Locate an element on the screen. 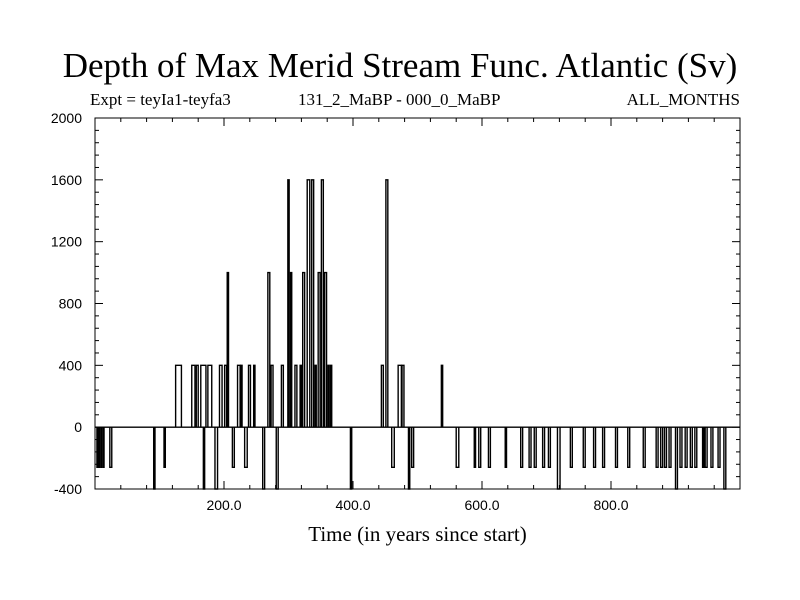 This screenshot has width=800, height=600. months-label: ALL_MONTHS is located at coordinates (683, 99).